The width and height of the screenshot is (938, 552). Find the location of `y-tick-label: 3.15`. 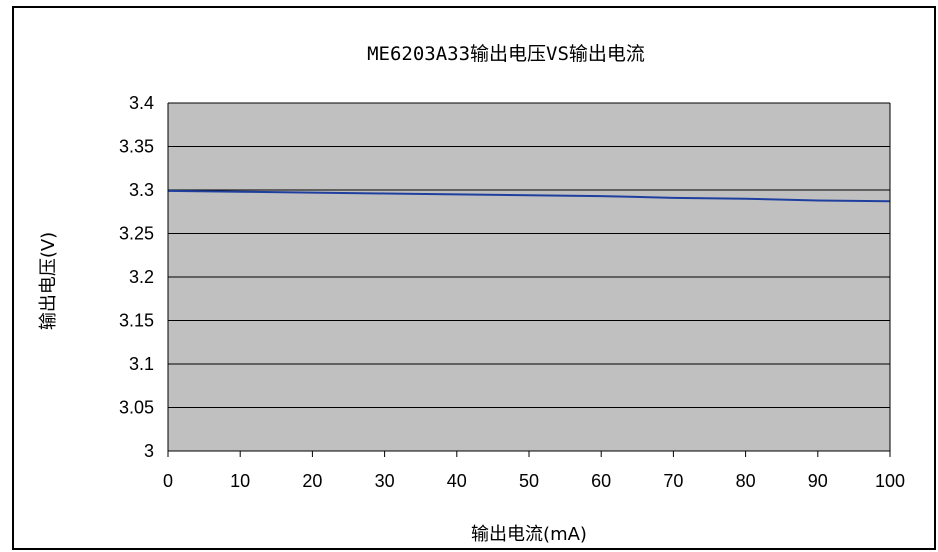

y-tick-label: 3.15 is located at coordinates (136, 321).